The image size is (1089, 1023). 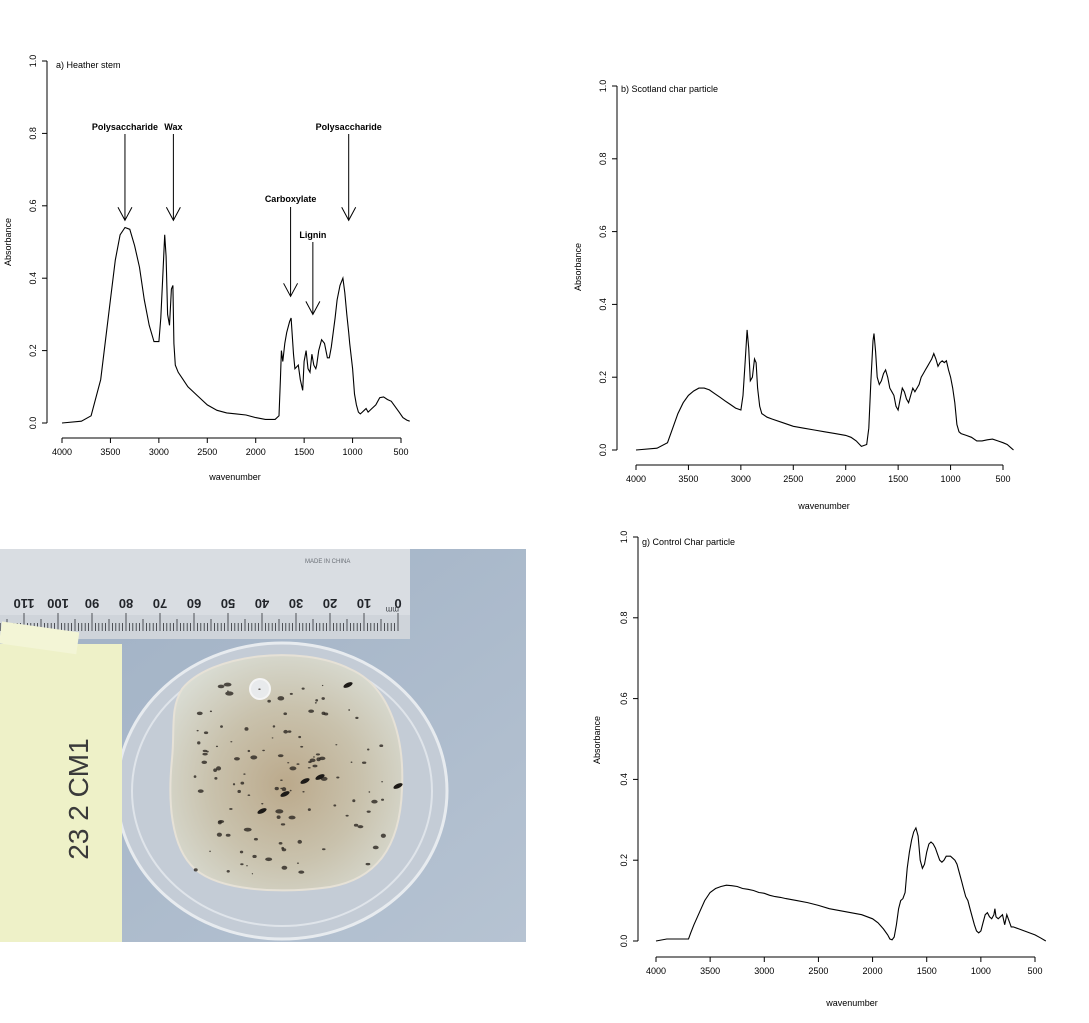 I want to click on chart-a-x-tick-label: 2000, so click(x=256, y=452).